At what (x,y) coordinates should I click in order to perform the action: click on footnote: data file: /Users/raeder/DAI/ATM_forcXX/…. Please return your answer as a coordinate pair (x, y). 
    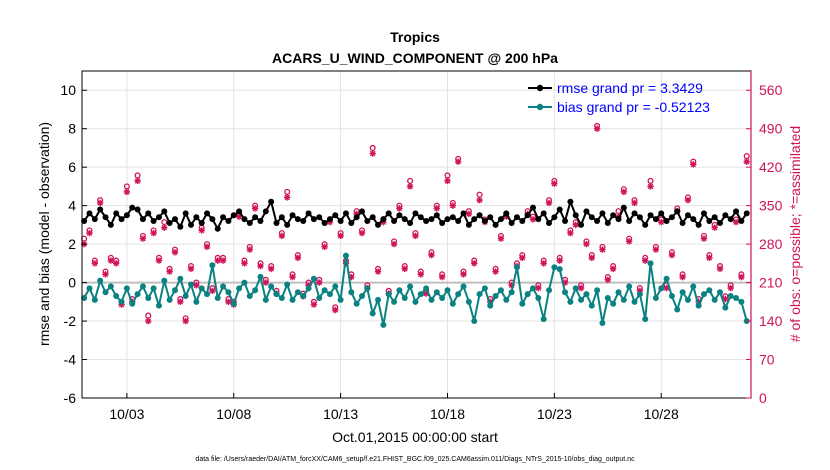
    Looking at the image, I should click on (415, 459).